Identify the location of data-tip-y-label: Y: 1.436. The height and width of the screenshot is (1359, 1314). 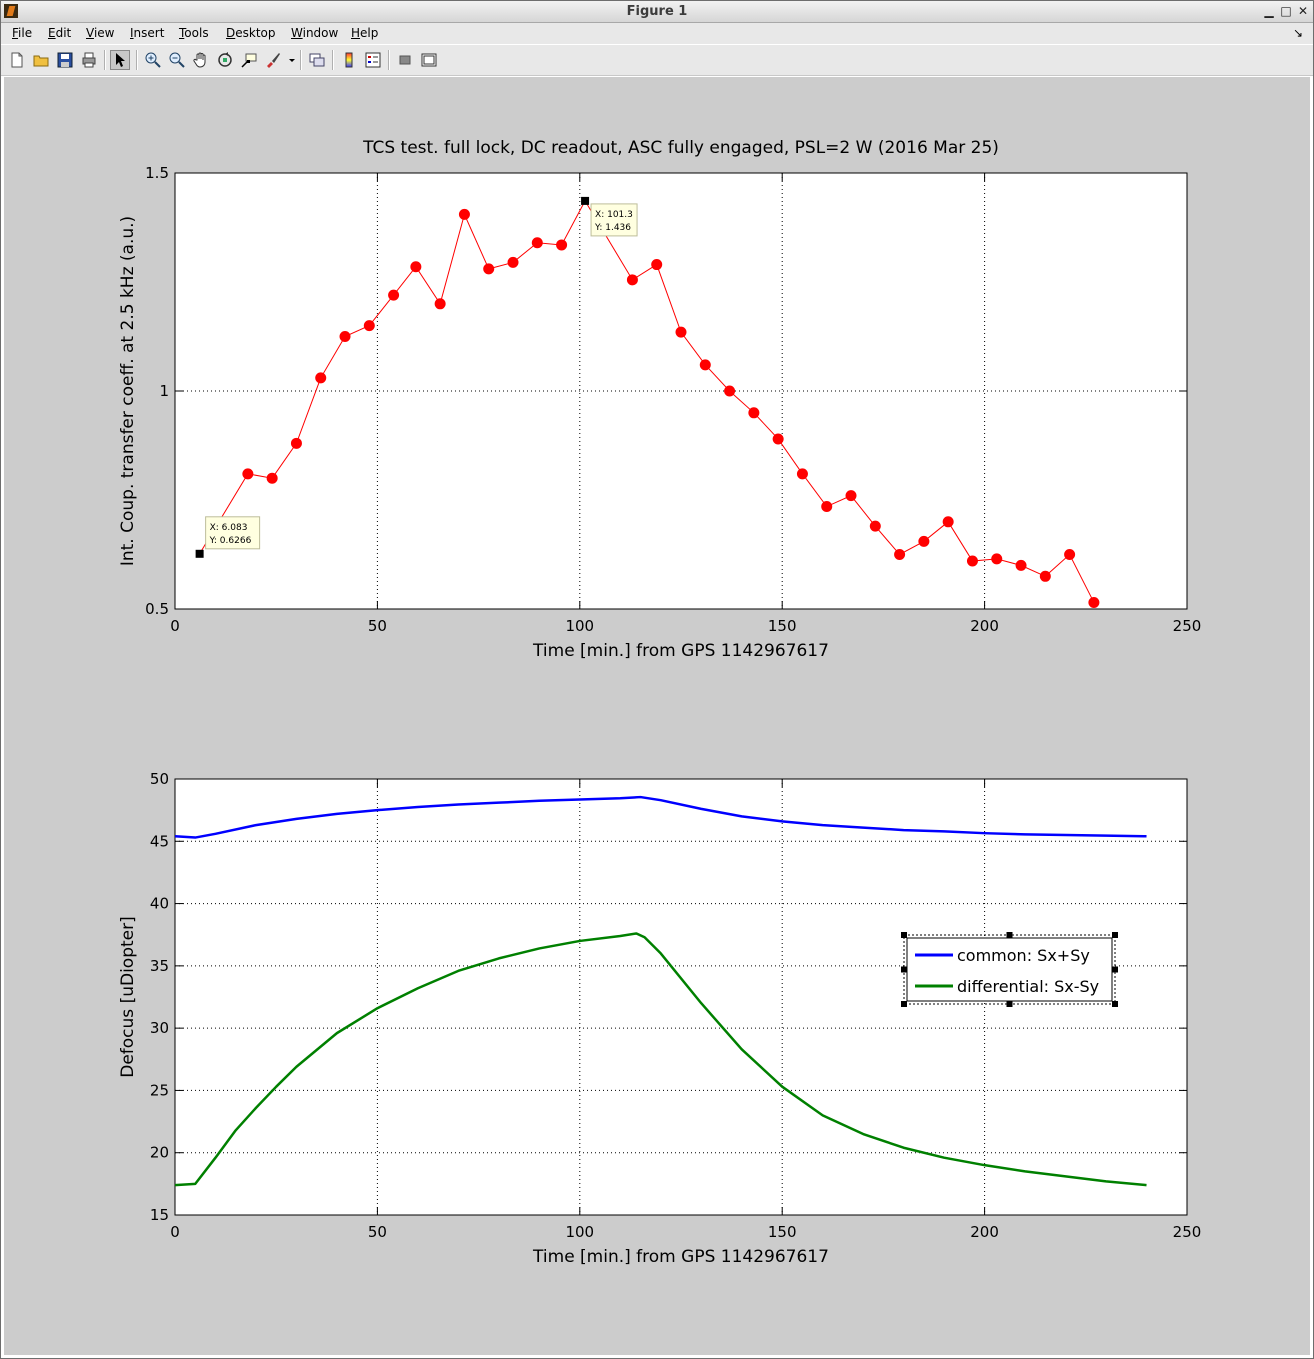
(612, 228).